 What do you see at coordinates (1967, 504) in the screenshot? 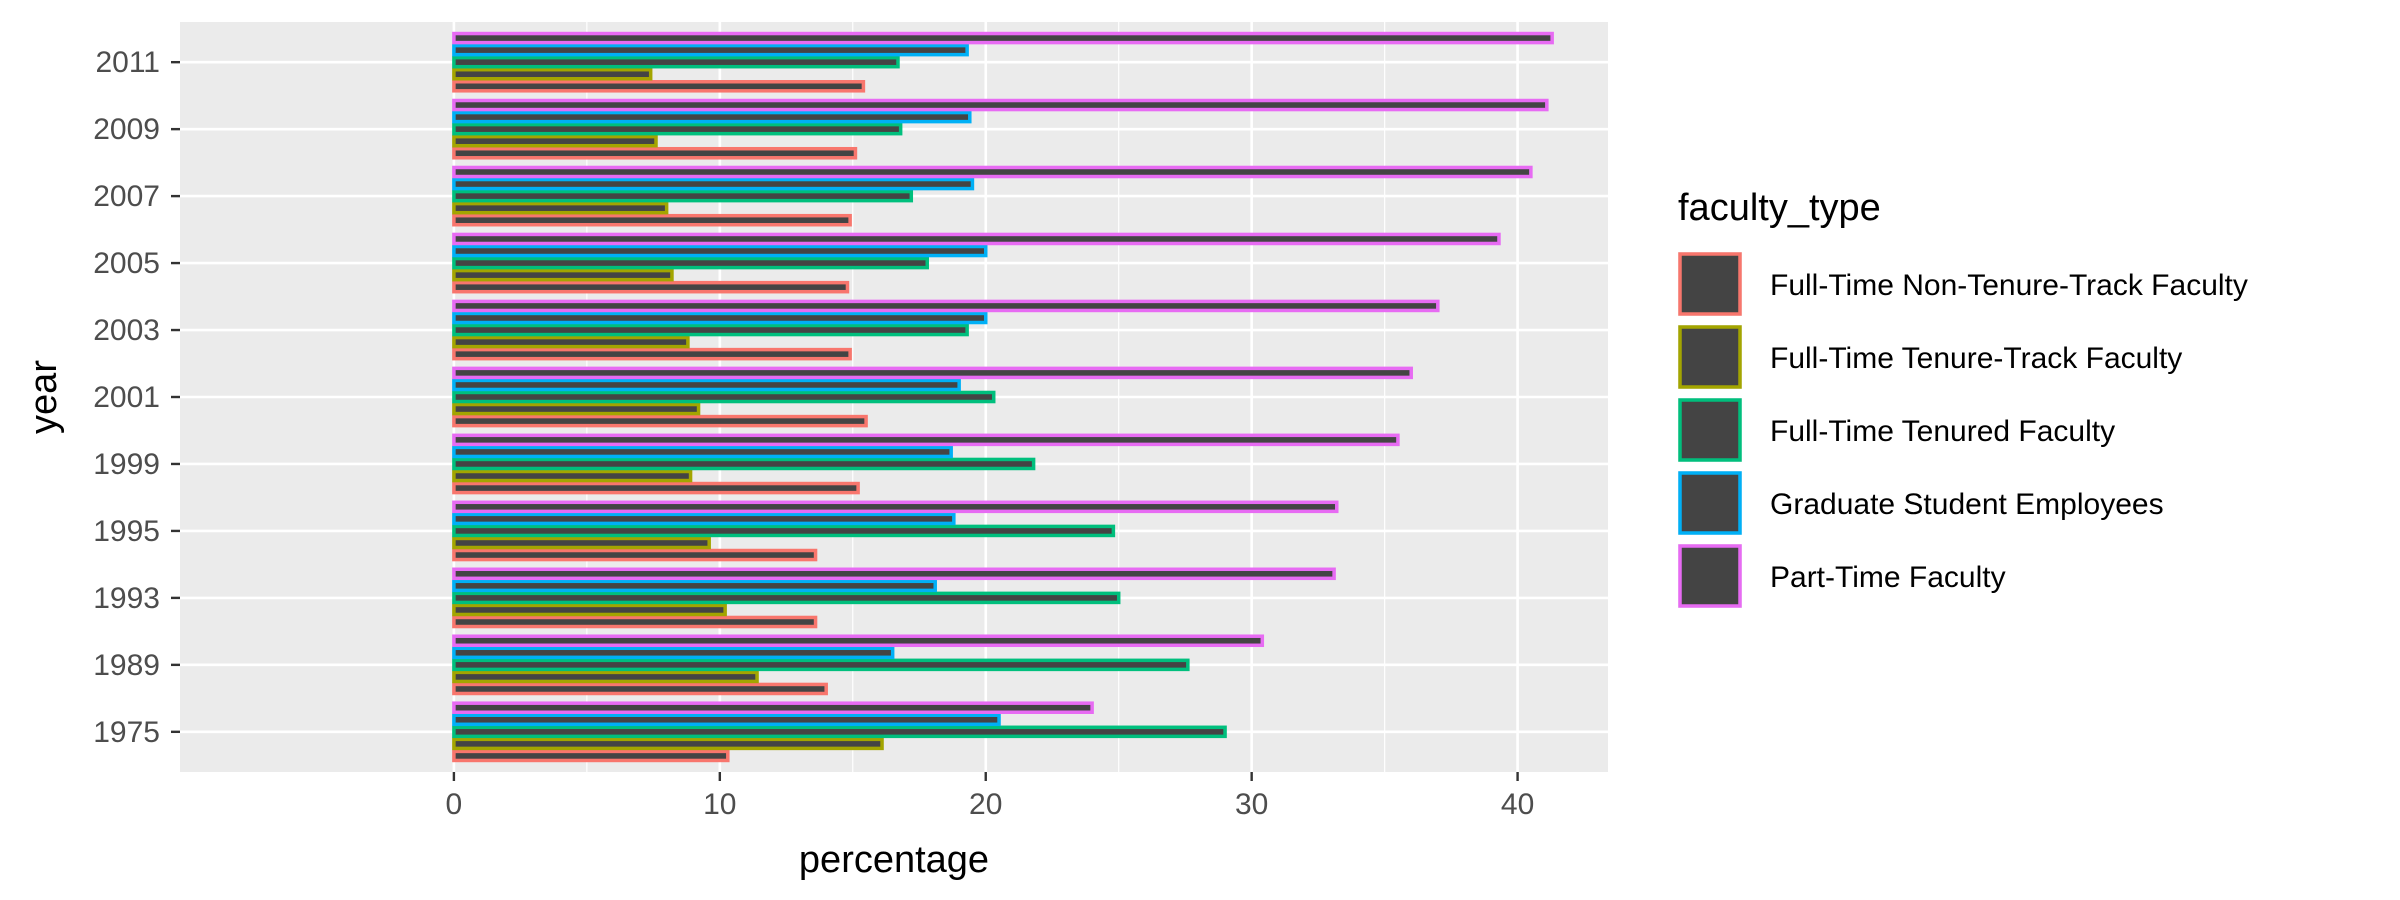
I see `legend-label: Graduate Student Employees` at bounding box center [1967, 504].